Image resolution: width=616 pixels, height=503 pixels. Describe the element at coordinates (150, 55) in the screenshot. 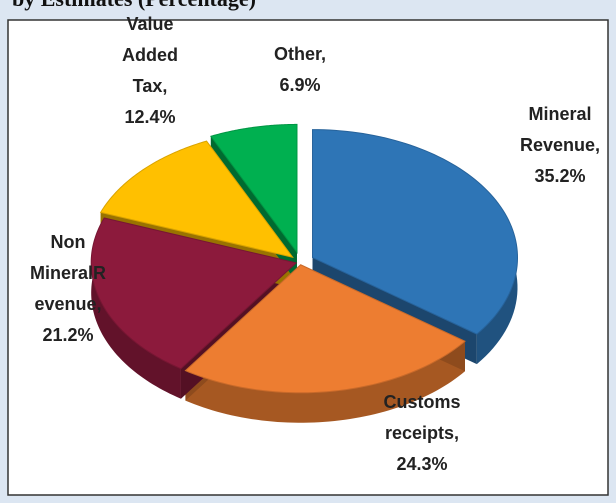

I see `data-label-name: Value Added Tax,` at that location.